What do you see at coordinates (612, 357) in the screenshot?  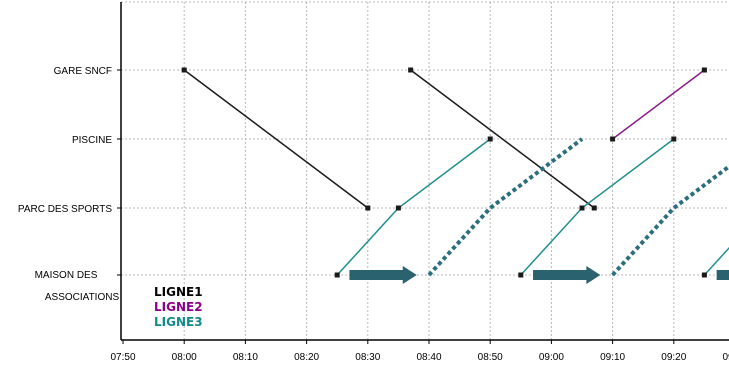 I see `x-tick-label: 09:10` at bounding box center [612, 357].